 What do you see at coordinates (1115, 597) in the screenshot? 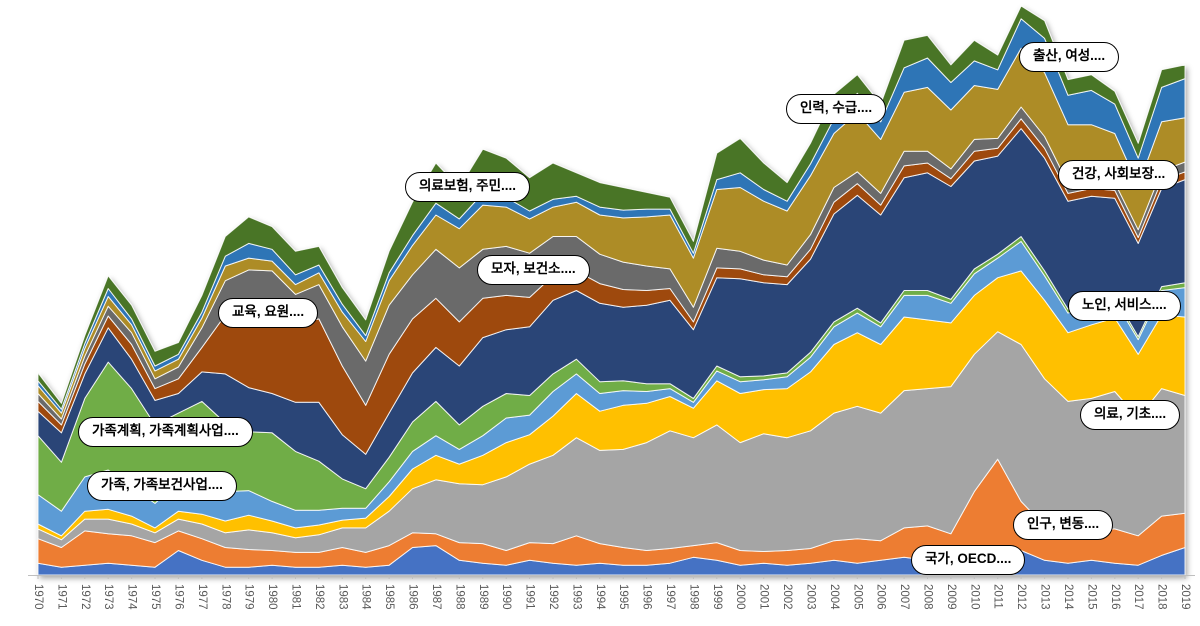
I see `x-axis-label: 2016` at bounding box center [1115, 597].